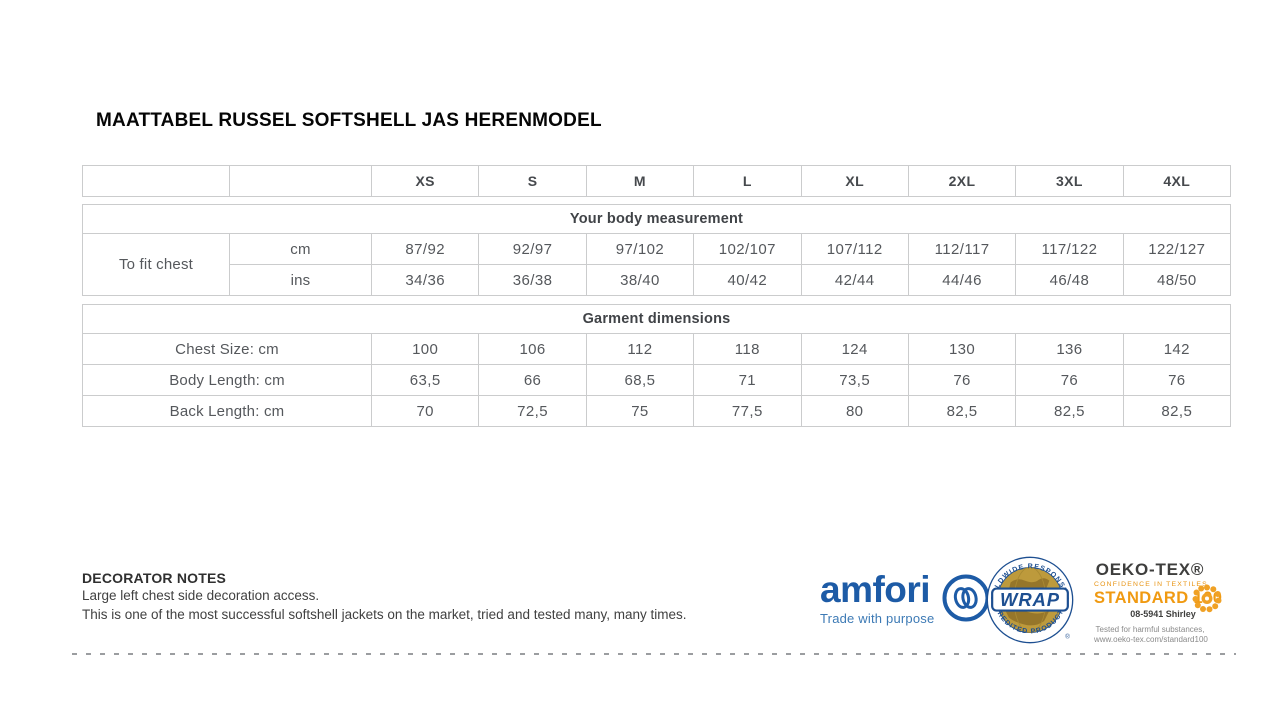 The height and width of the screenshot is (720, 1280). What do you see at coordinates (966, 598) in the screenshot?
I see `amfori-logo-icon` at bounding box center [966, 598].